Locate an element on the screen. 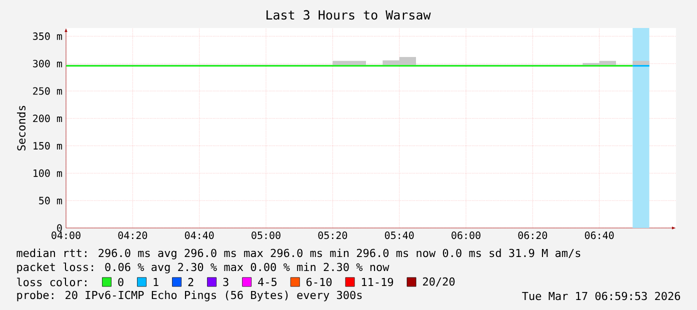 The image size is (697, 310). text: probe: 20 IPv6-ICMP Echo Pings (56 Bytes) every 300s is located at coordinates (189, 296).